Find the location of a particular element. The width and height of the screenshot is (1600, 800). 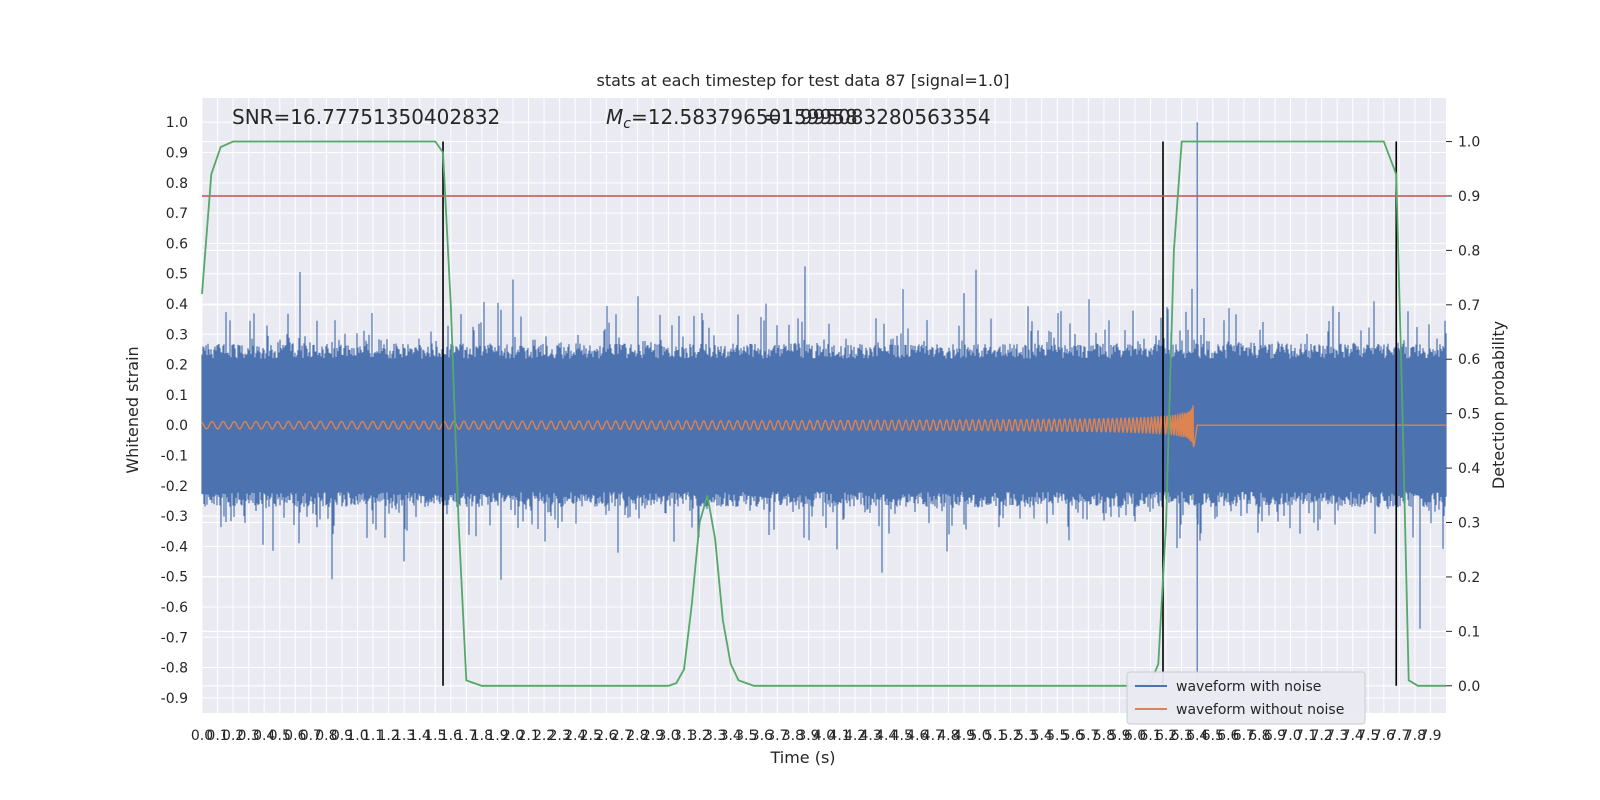

x-tick-label: 7.0 is located at coordinates (1290, 736).